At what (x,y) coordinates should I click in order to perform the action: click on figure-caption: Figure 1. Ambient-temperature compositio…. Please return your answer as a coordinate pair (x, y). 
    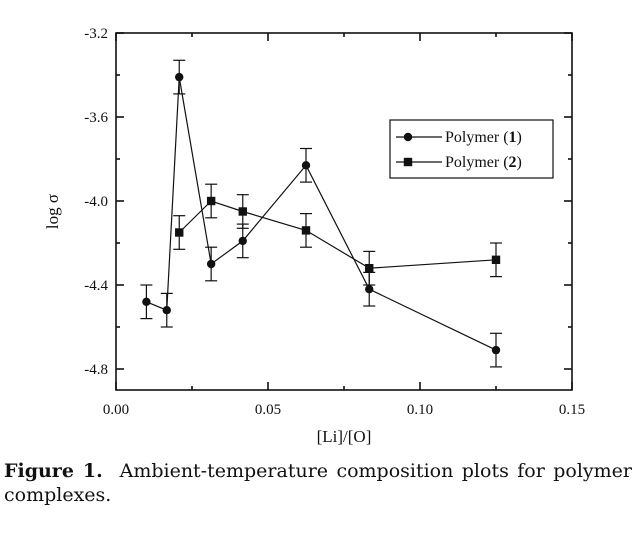
    Looking at the image, I should click on (318, 483).